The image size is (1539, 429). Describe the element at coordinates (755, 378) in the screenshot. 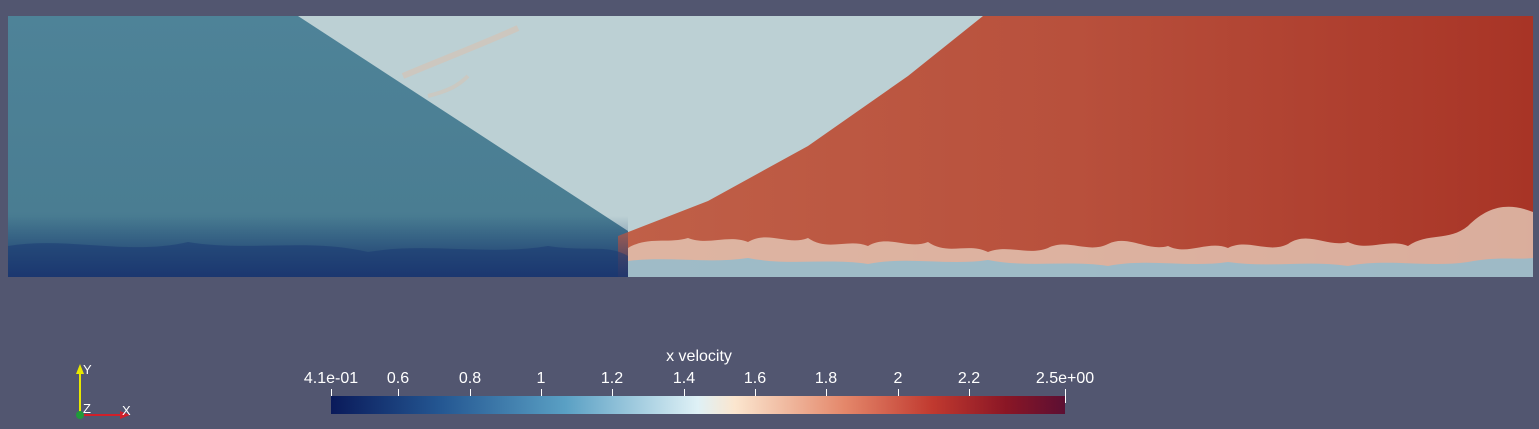

I see `colorbar-tick-label: 1.6` at that location.